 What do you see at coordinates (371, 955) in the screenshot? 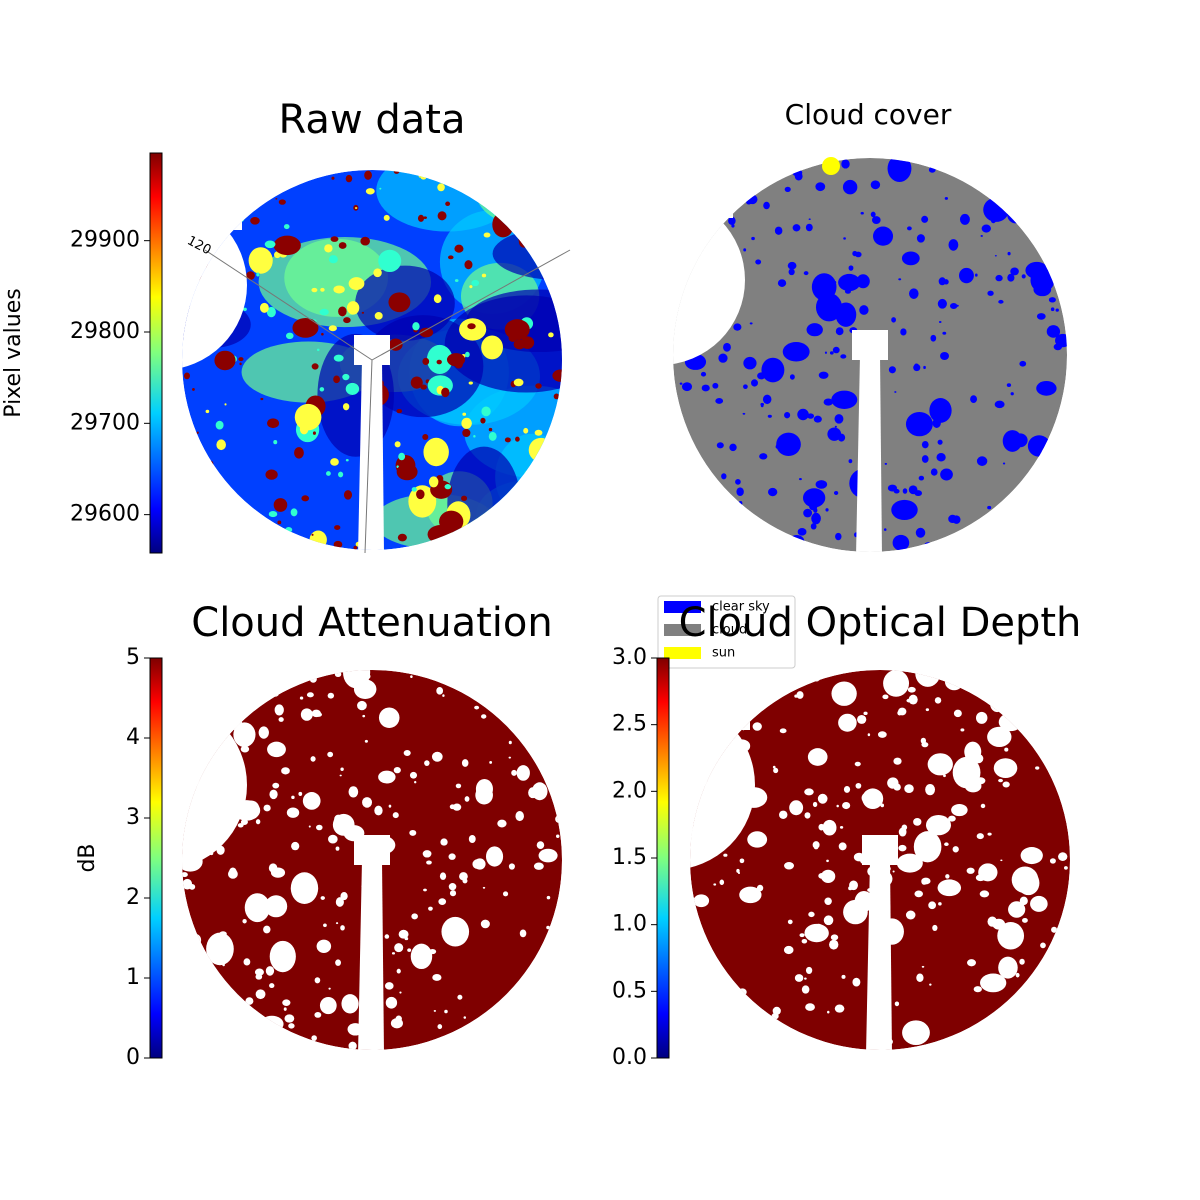
I see `mask-post` at bounding box center [371, 955].